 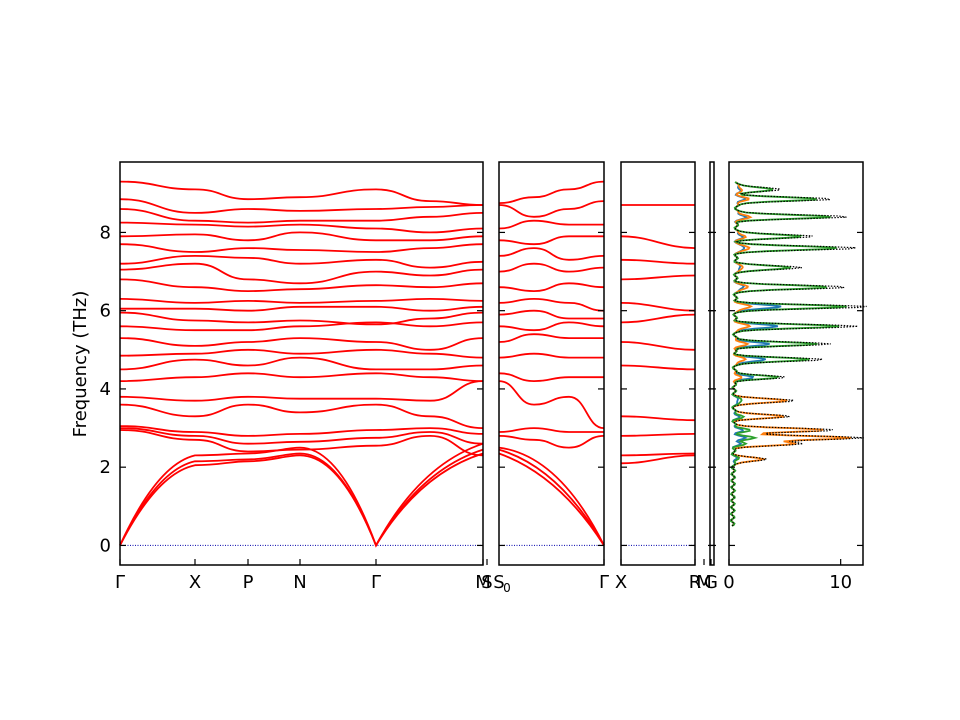 What do you see at coordinates (105, 232) in the screenshot?
I see `y-tick-label: 8` at bounding box center [105, 232].